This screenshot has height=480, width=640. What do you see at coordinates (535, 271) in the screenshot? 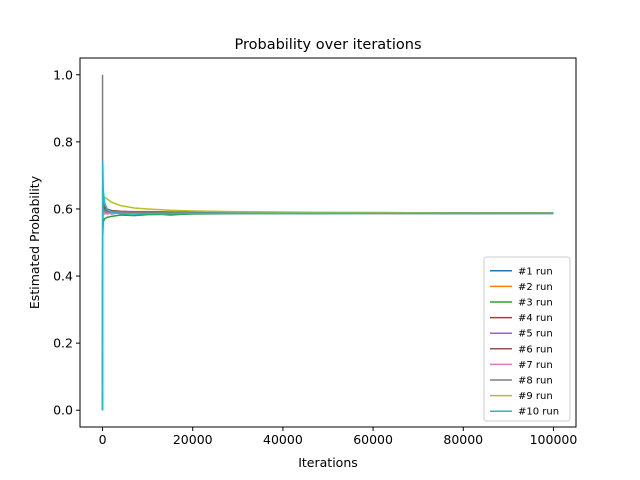
I see `legend-entry: #1 run` at bounding box center [535, 271].